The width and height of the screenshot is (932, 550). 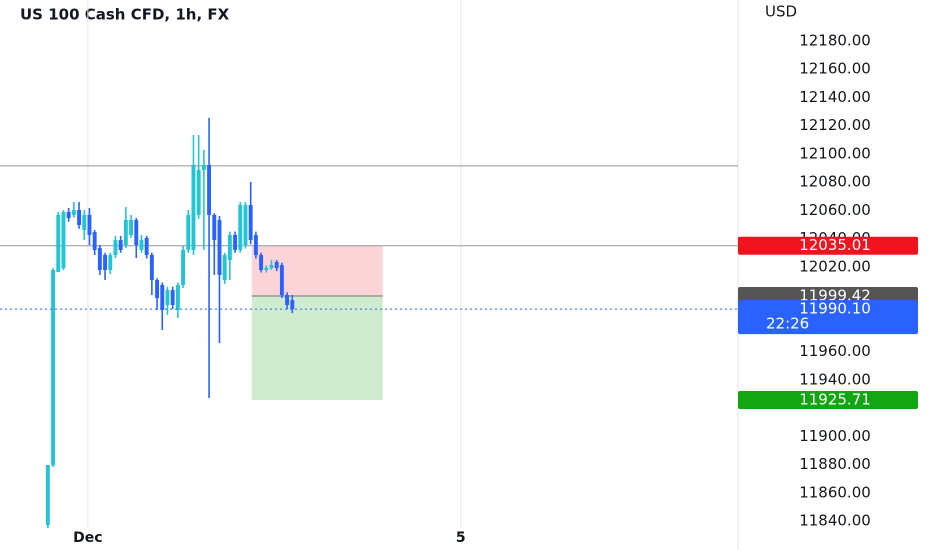 I want to click on countdown-label: 22:26, so click(x=787, y=324).